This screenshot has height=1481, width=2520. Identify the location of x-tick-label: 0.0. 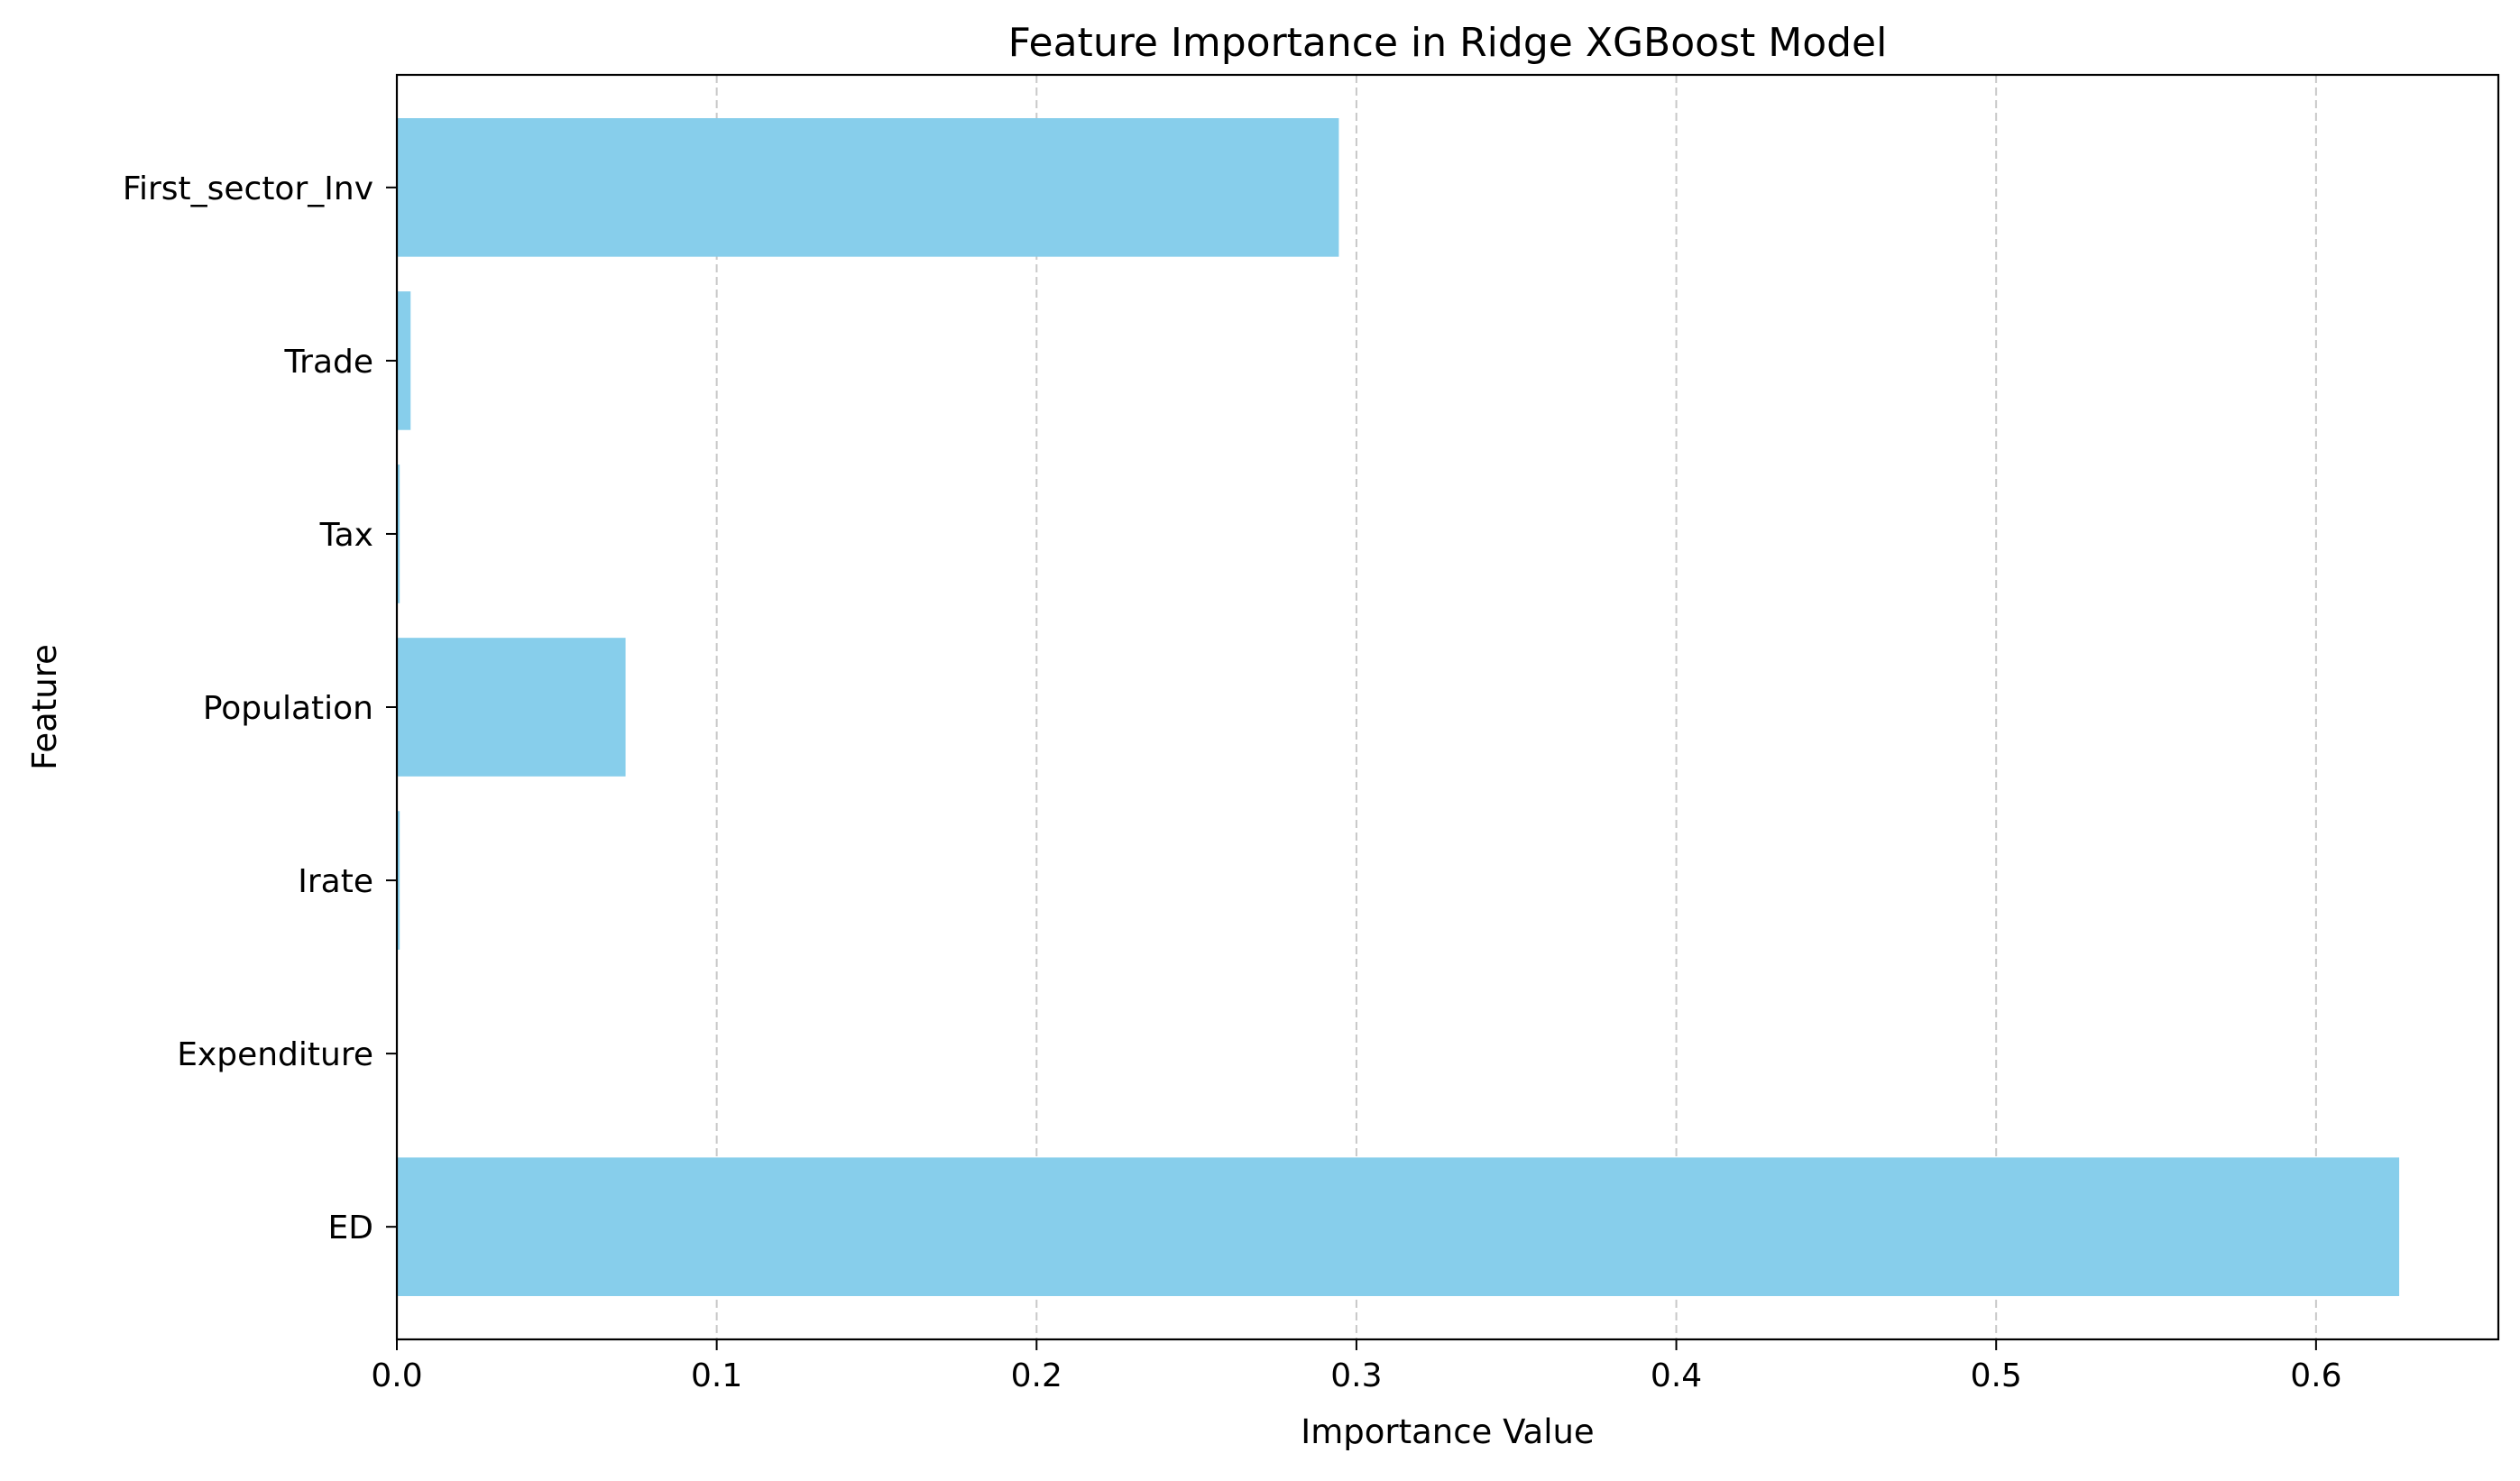
(397, 1376).